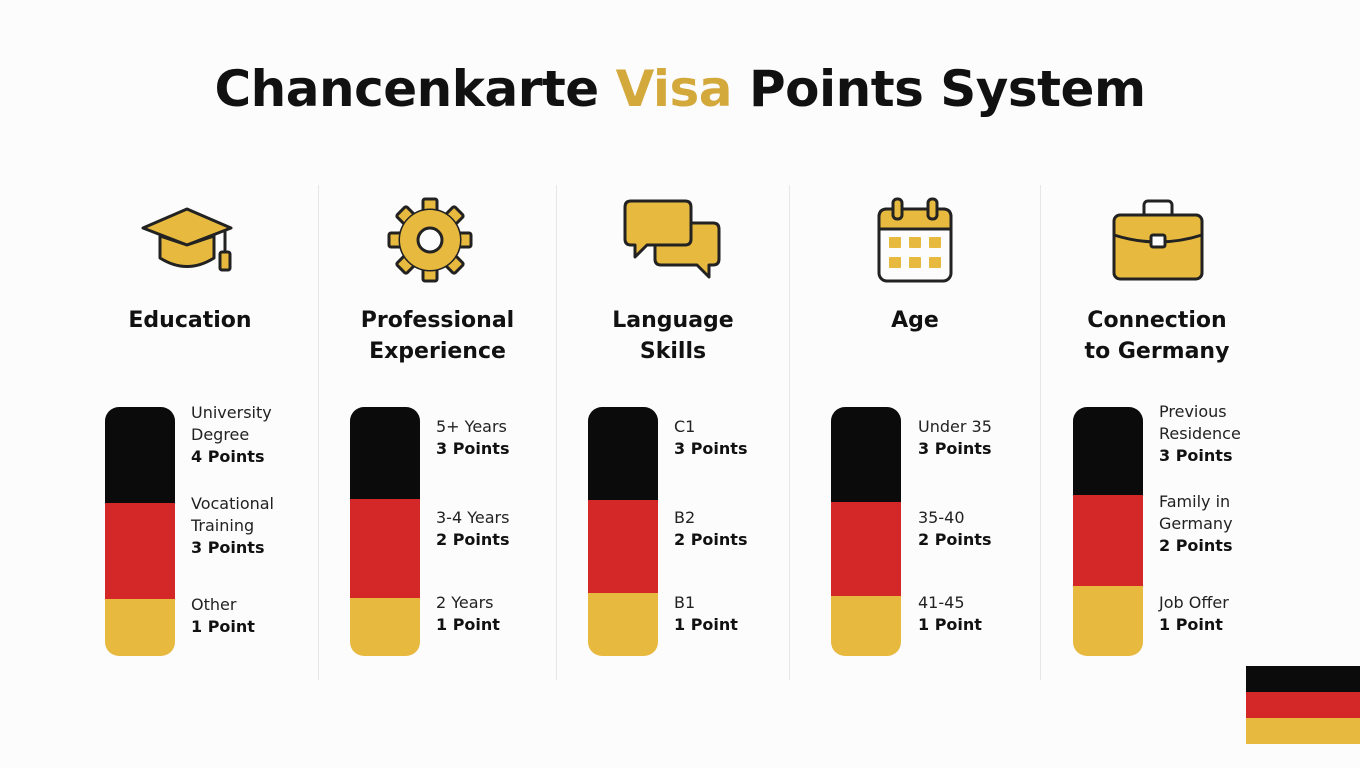 This screenshot has width=1360, height=768. Describe the element at coordinates (473, 437) in the screenshot. I see `tier-5-plus-years: 5+ Years 3 Points` at that location.